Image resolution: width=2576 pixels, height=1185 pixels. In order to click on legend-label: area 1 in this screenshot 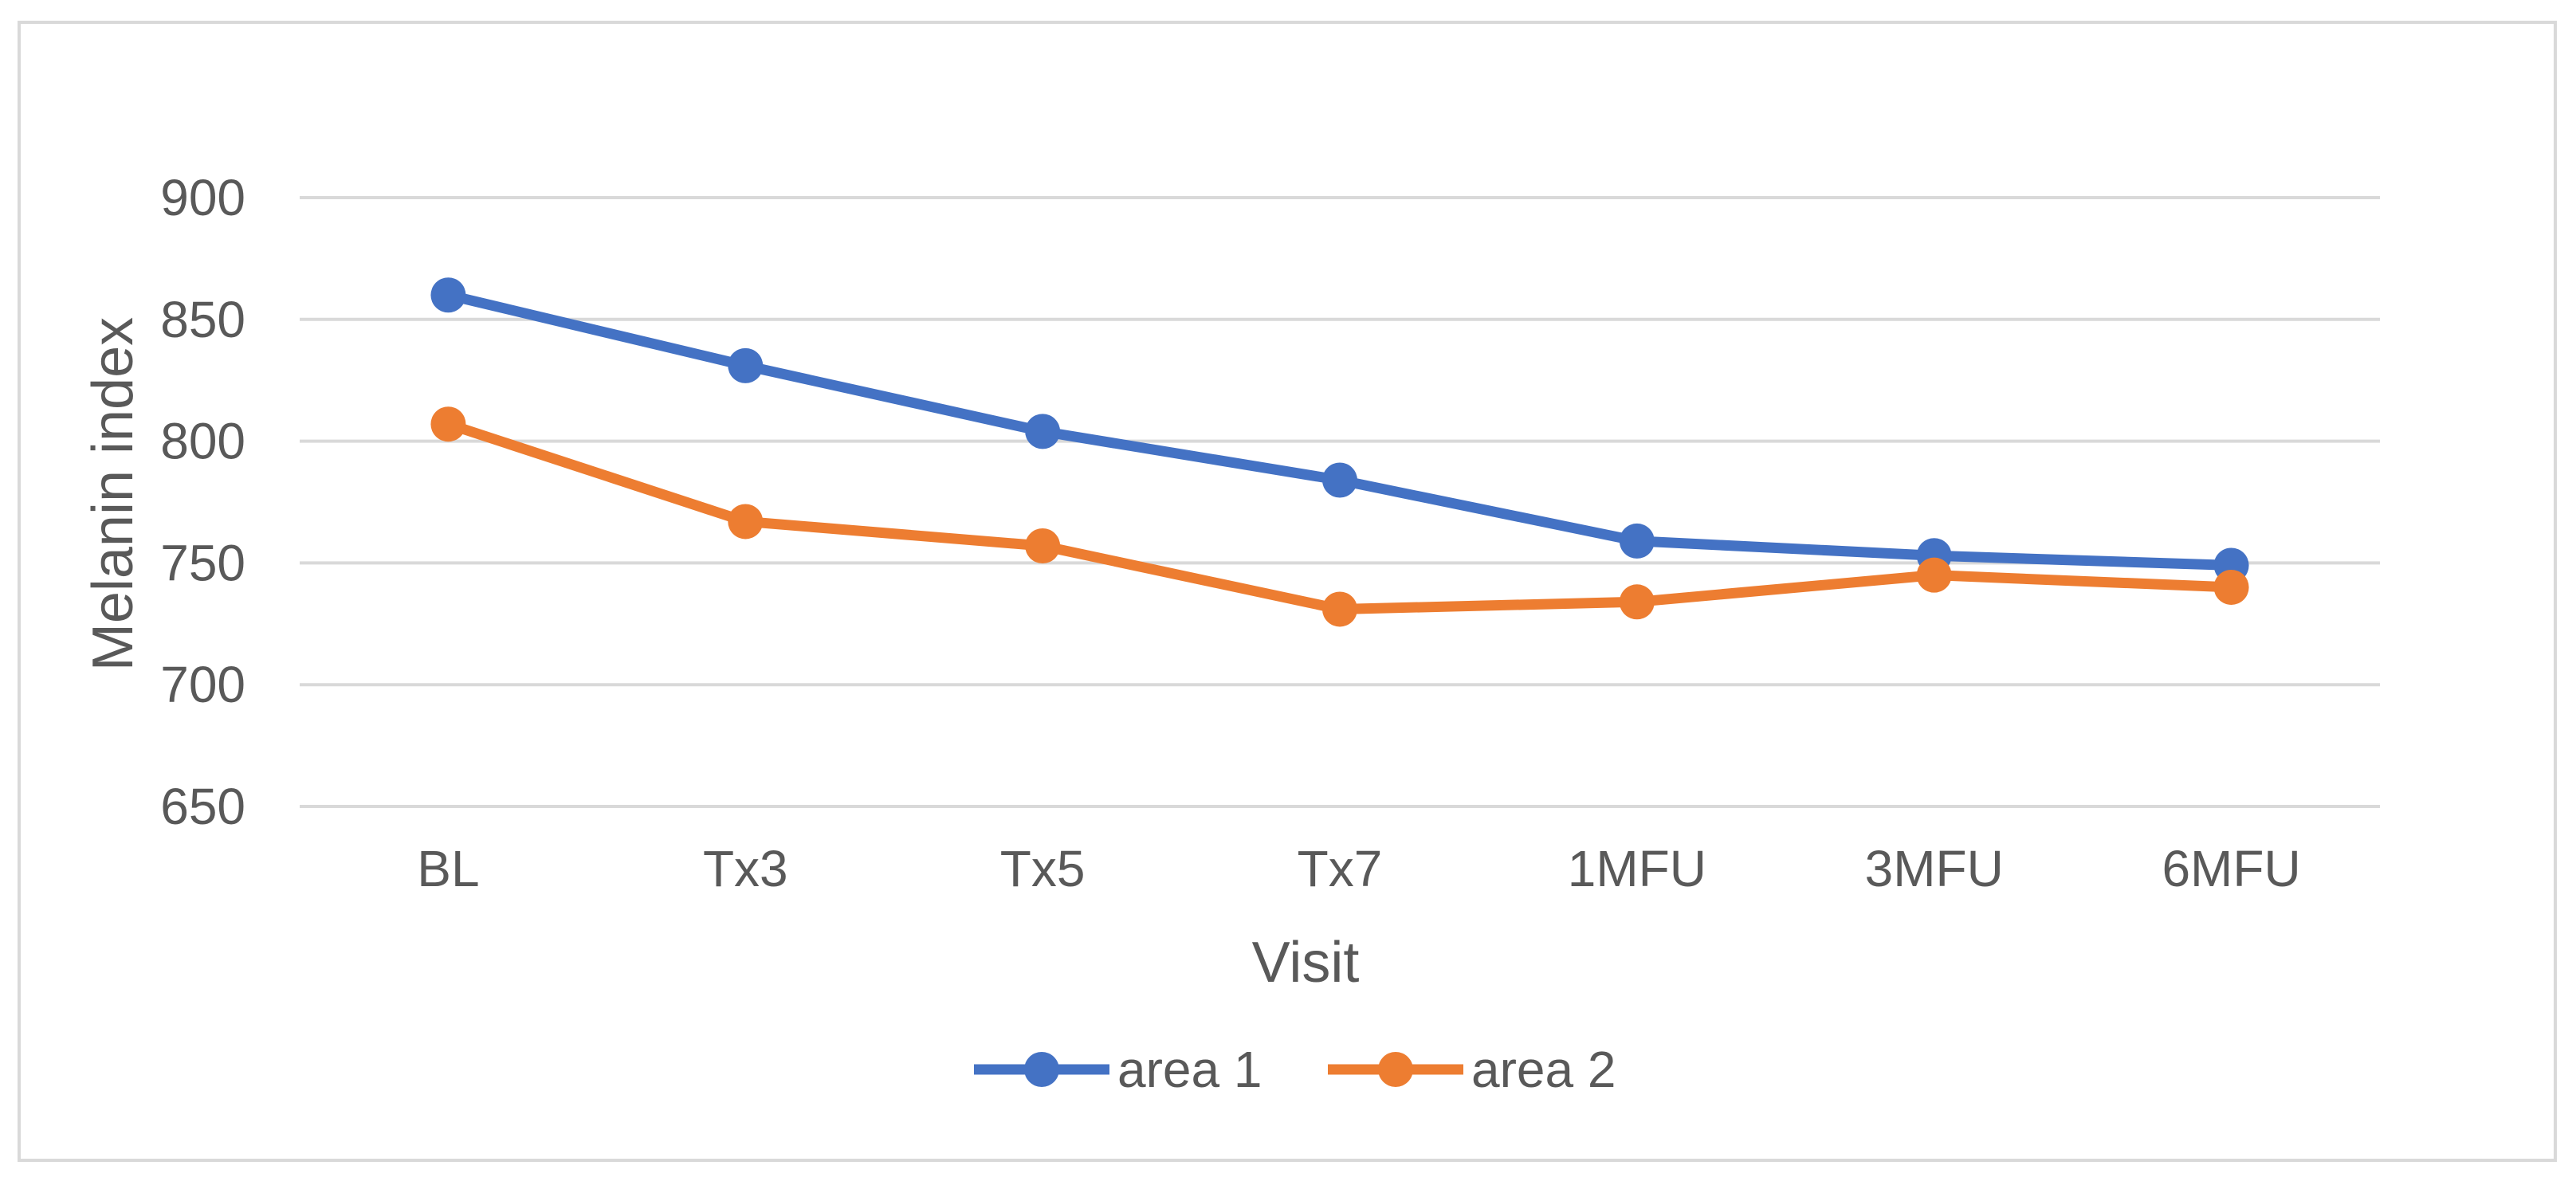, I will do `click(1189, 1069)`.